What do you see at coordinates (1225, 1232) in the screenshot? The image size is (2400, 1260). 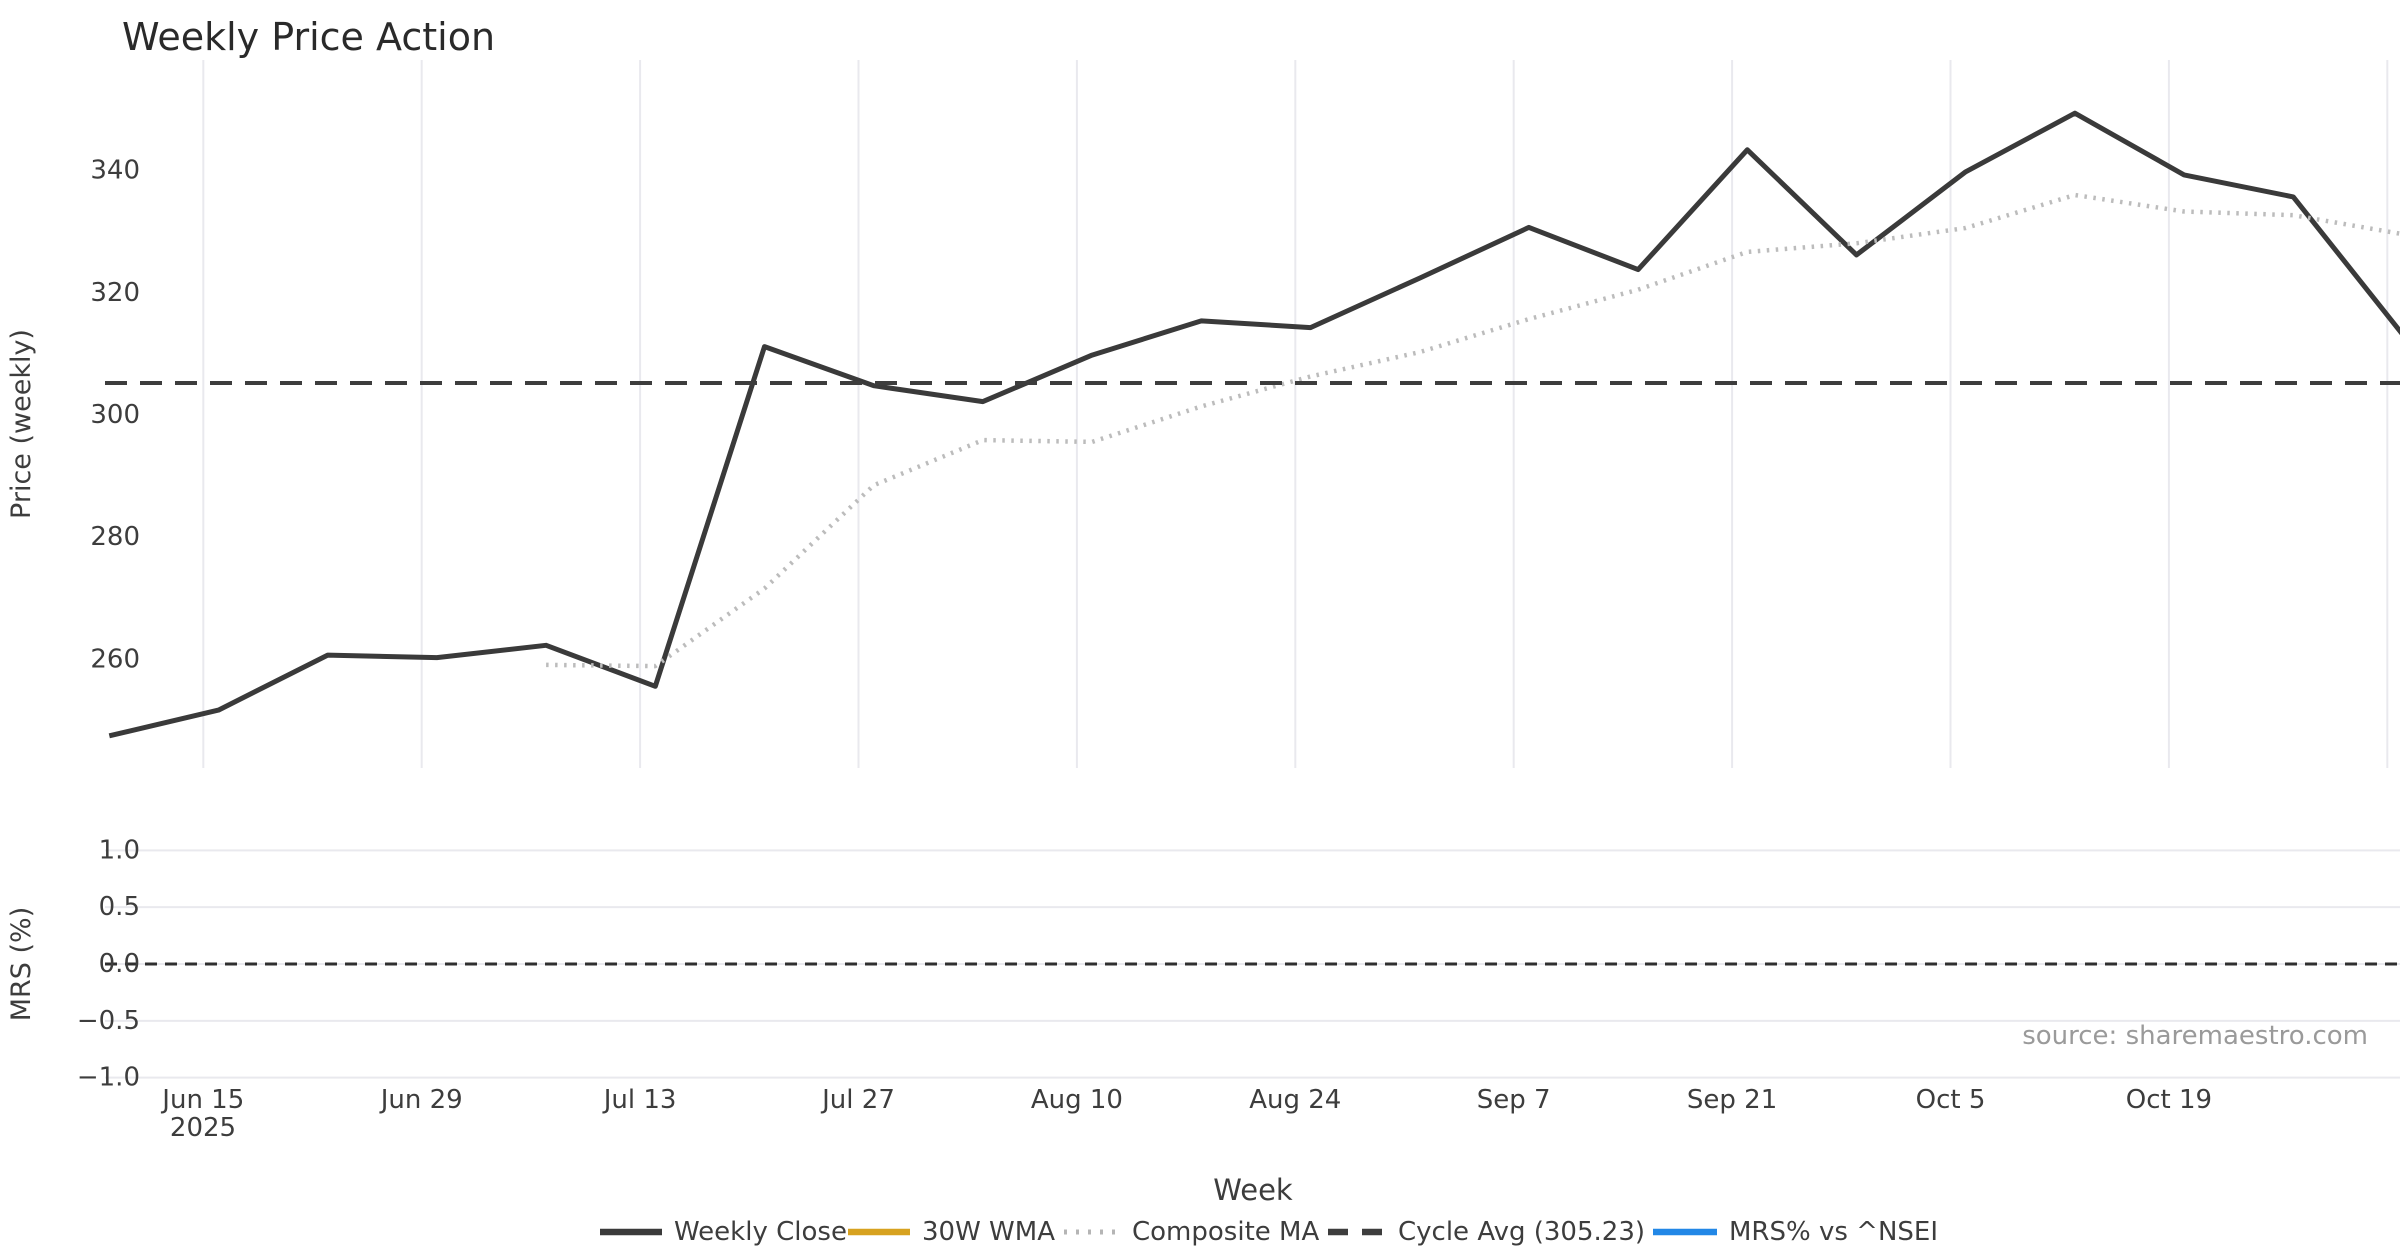 I see `legend-label: Composite MA` at bounding box center [1225, 1232].